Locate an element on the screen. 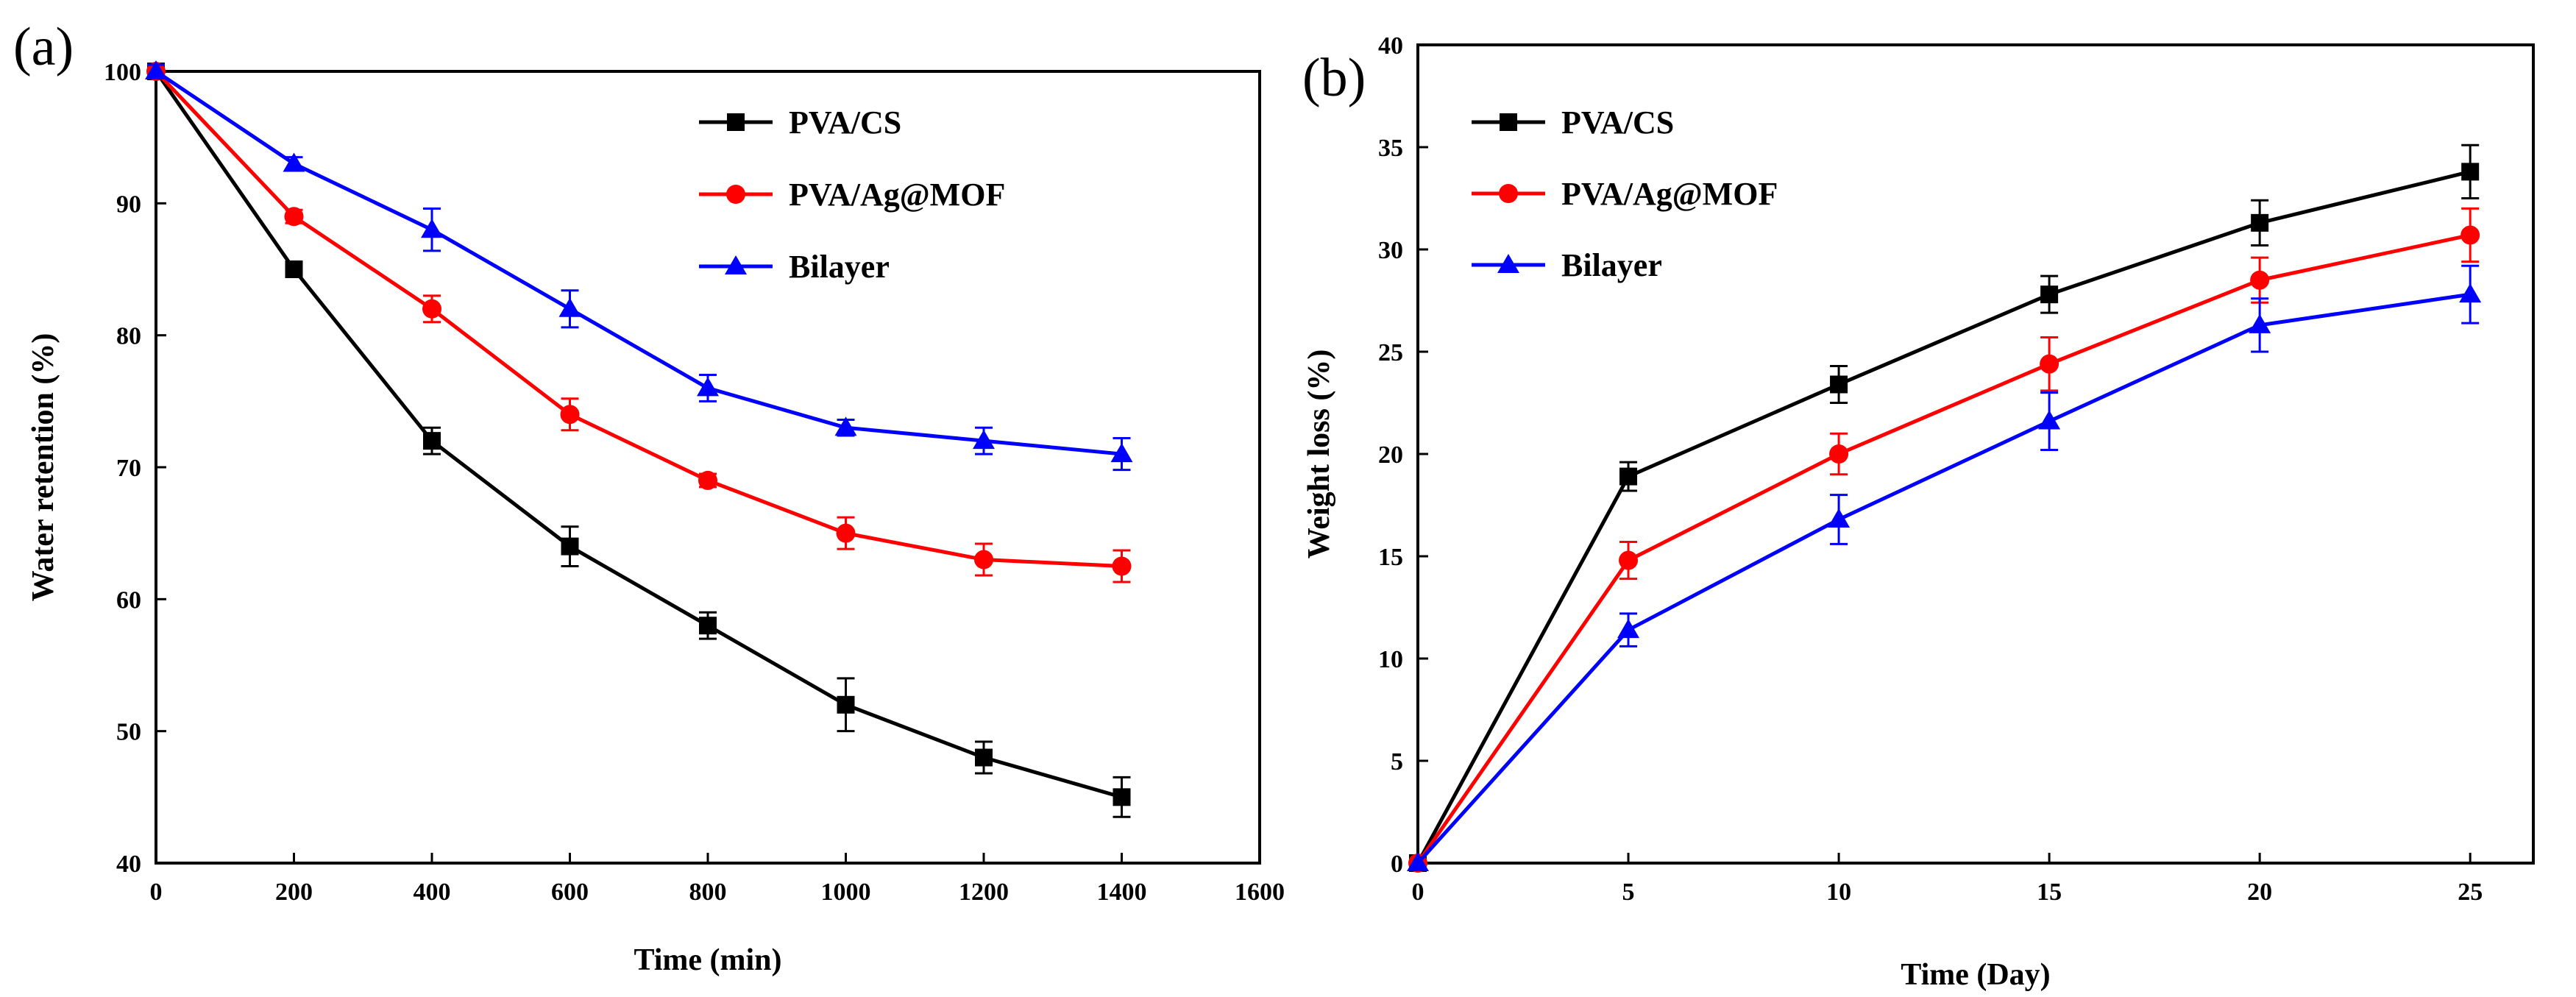  x-tick-label: 200 is located at coordinates (294, 892).